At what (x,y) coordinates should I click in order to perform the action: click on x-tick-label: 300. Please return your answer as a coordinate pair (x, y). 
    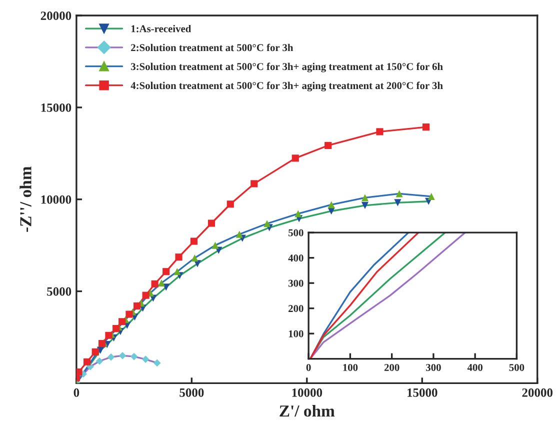
    Looking at the image, I should click on (433, 368).